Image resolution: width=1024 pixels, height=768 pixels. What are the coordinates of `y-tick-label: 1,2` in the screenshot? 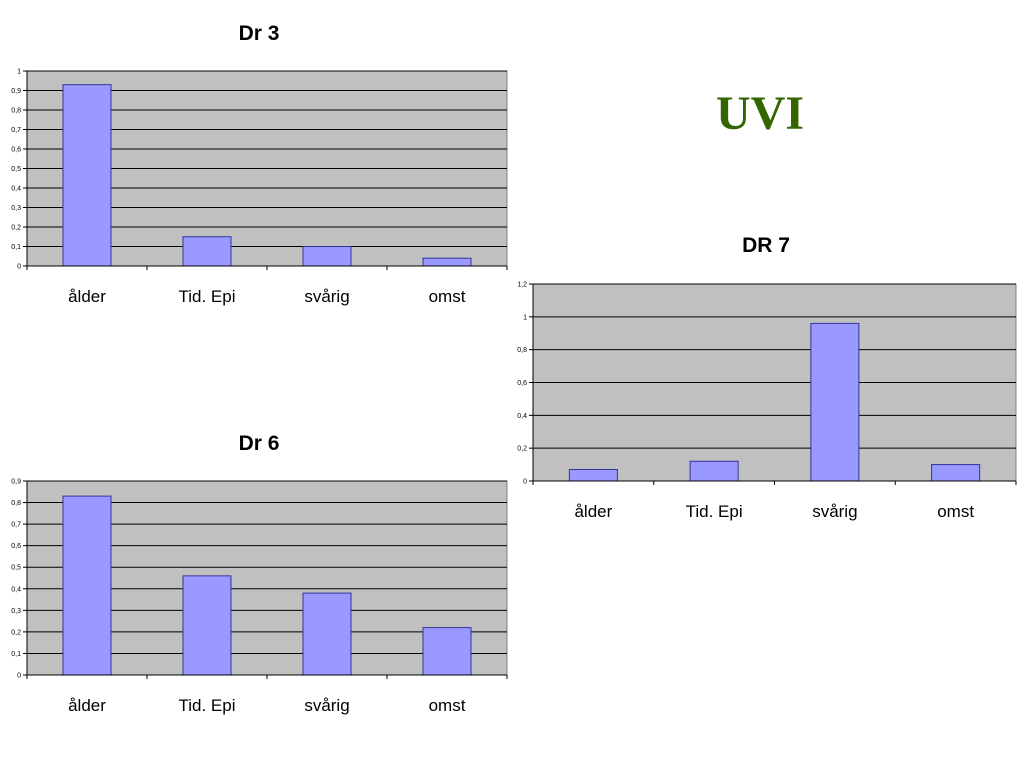 It's located at (522, 285).